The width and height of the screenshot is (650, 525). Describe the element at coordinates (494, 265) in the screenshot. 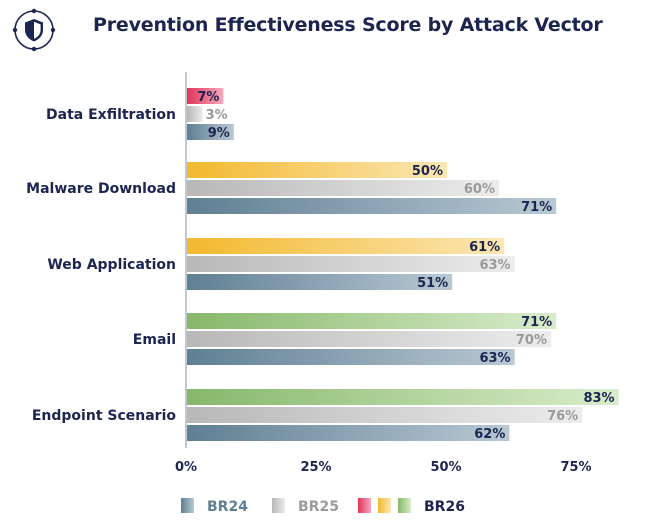

I see `value-label-br25-3: 63%` at that location.